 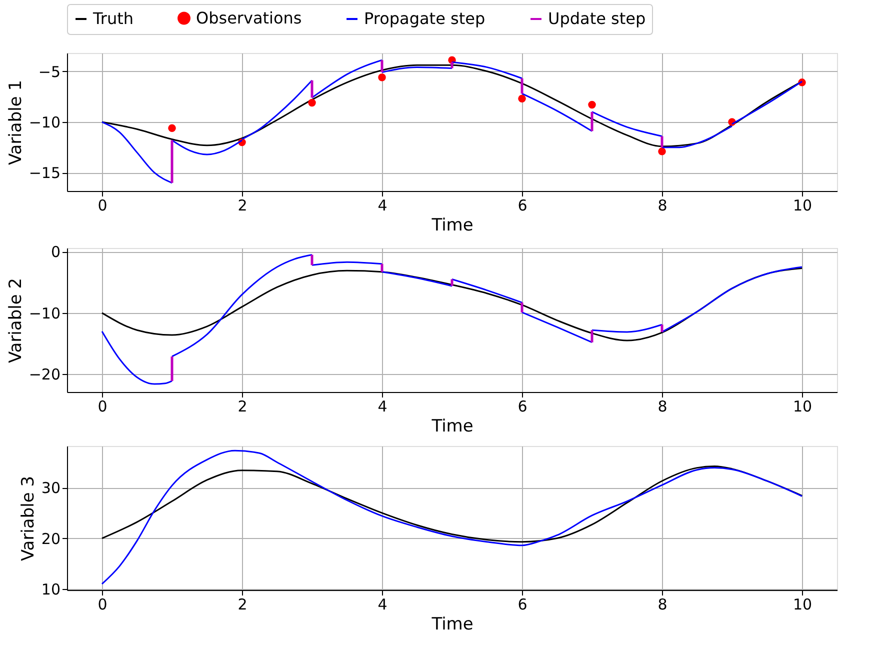 I want to click on y-tick-label: 10, so click(x=50, y=589).